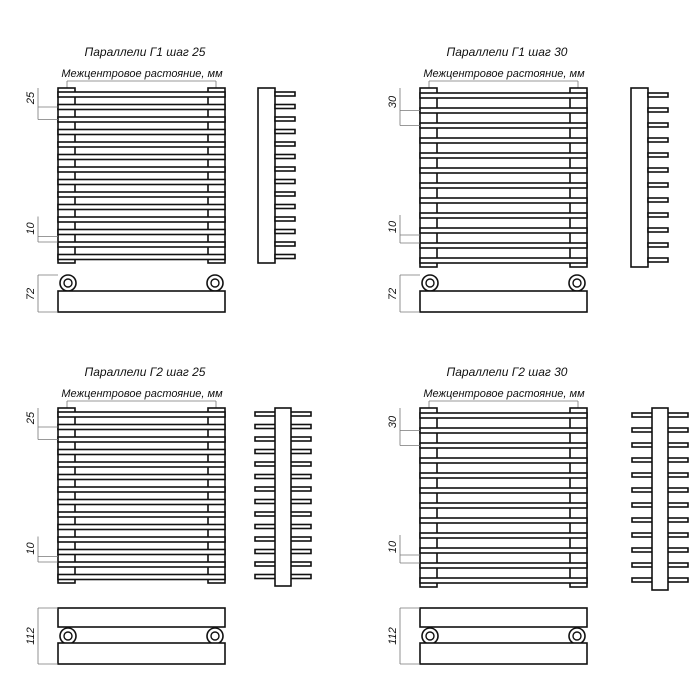  Describe the element at coordinates (503, 653) in the screenshot. I see `bottom-collector-back` at that location.